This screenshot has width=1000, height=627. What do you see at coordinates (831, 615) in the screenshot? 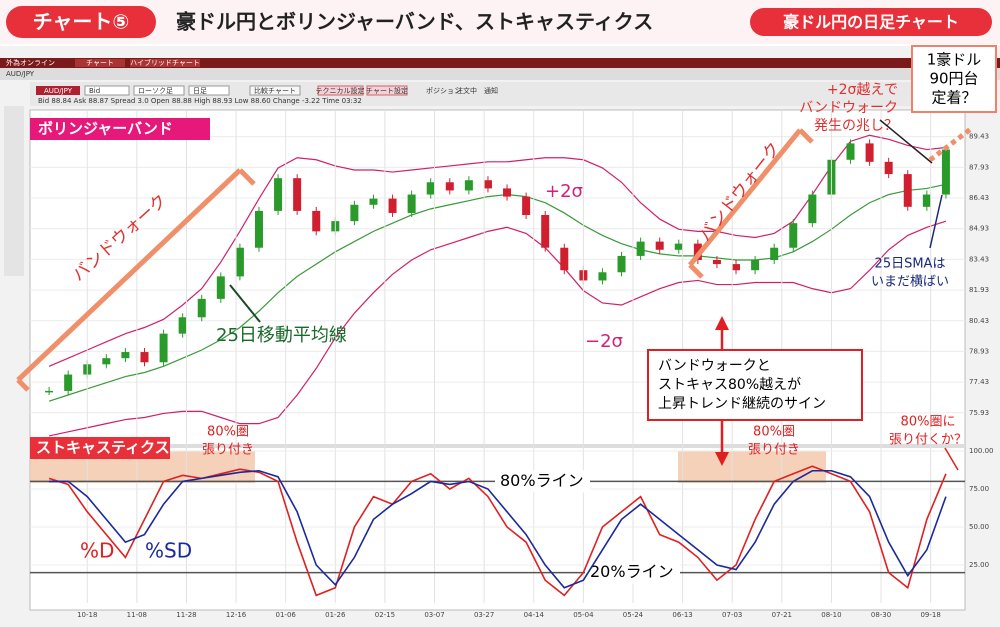
I see `x-tick-label: 08-10` at bounding box center [831, 615].